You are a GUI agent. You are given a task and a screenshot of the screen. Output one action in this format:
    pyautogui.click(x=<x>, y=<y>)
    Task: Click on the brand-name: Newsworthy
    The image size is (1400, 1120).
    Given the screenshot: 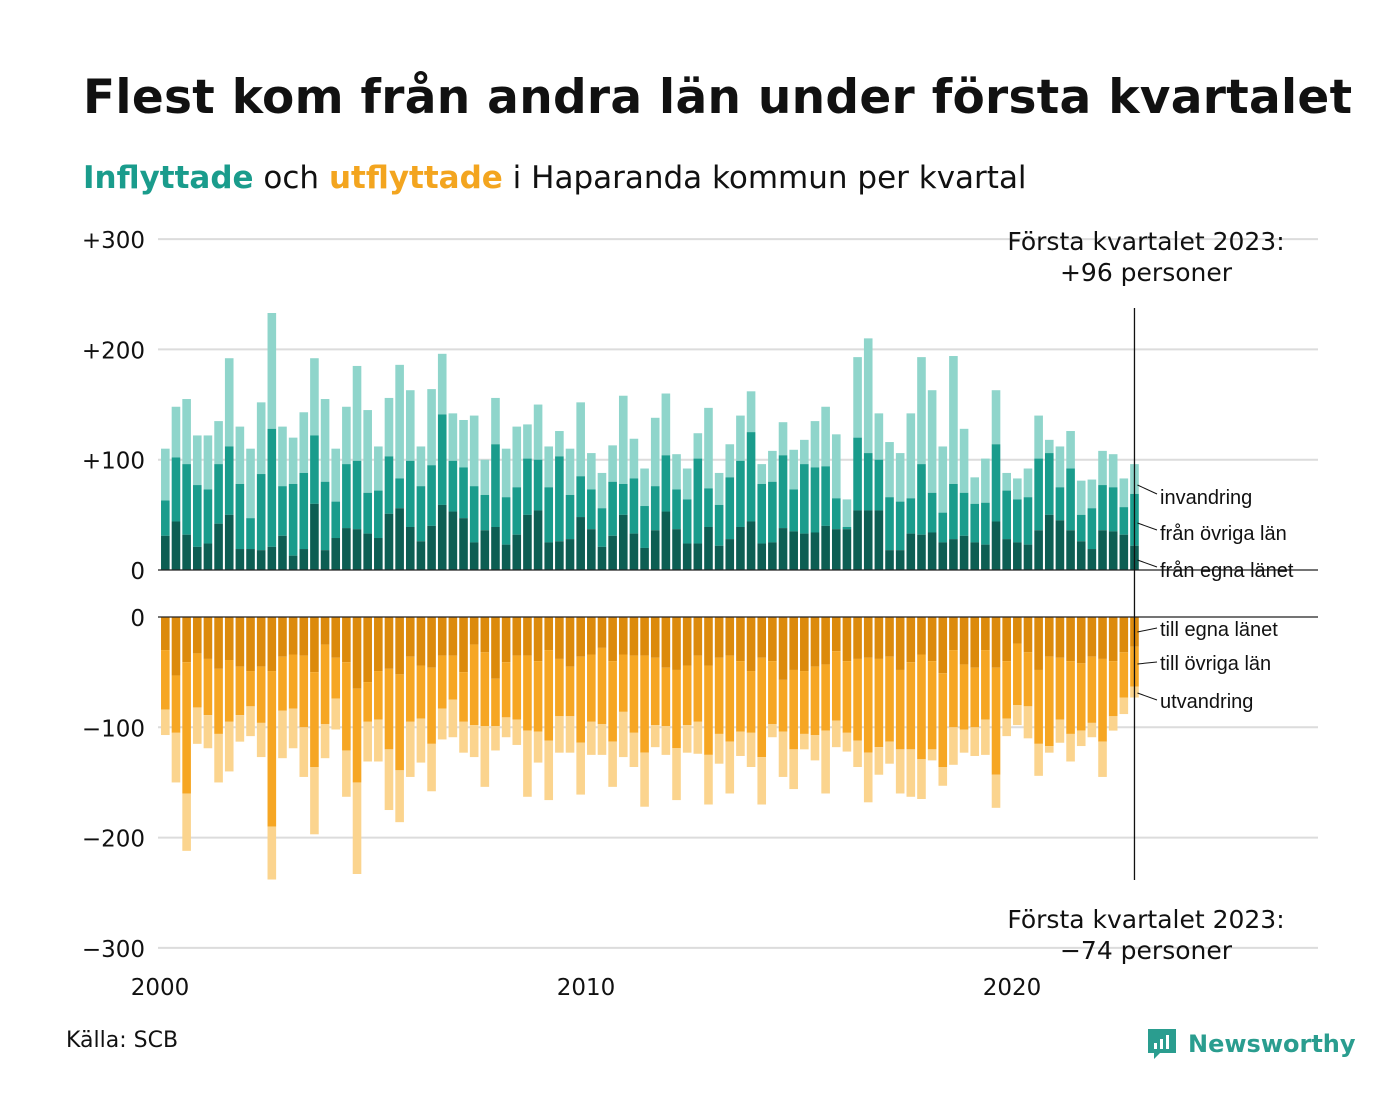 What is the action you would take?
    pyautogui.click(x=1272, y=1044)
    